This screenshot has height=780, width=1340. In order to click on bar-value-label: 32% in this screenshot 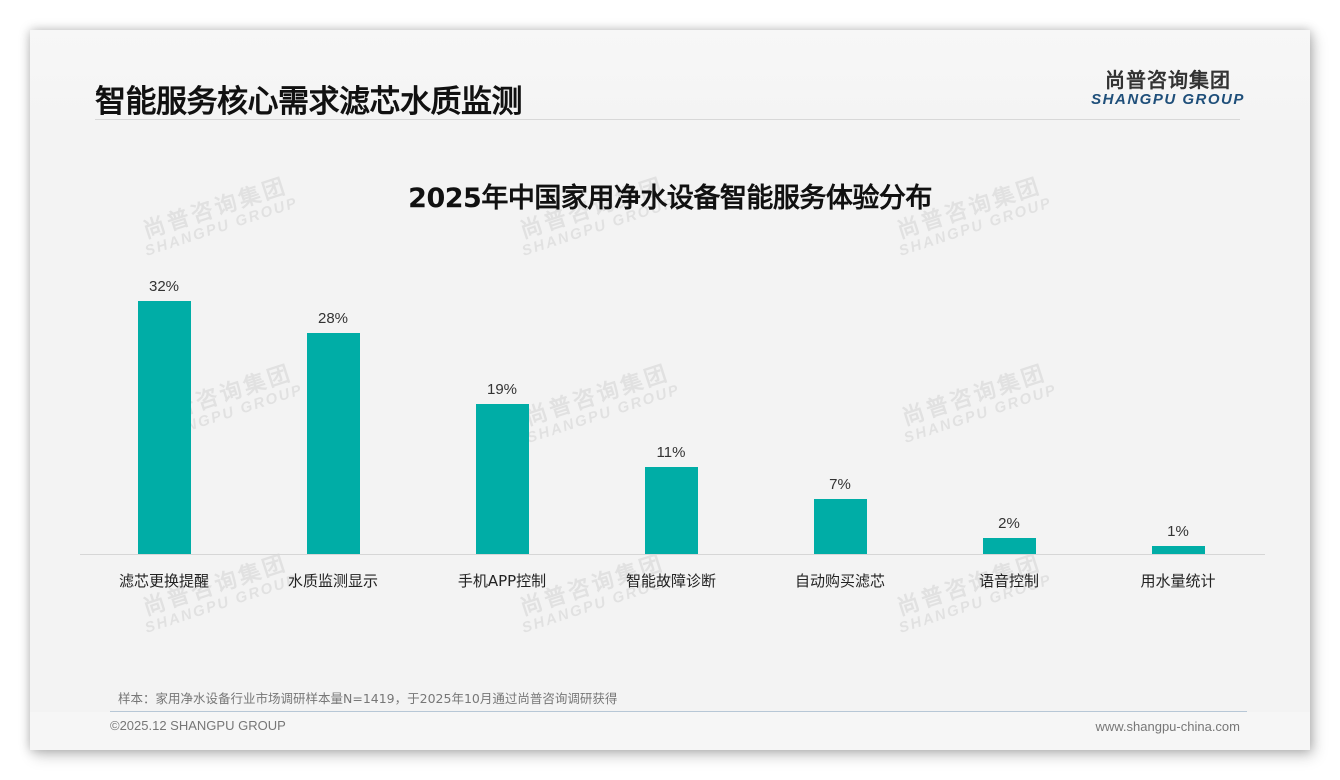, I will do `click(164, 286)`.